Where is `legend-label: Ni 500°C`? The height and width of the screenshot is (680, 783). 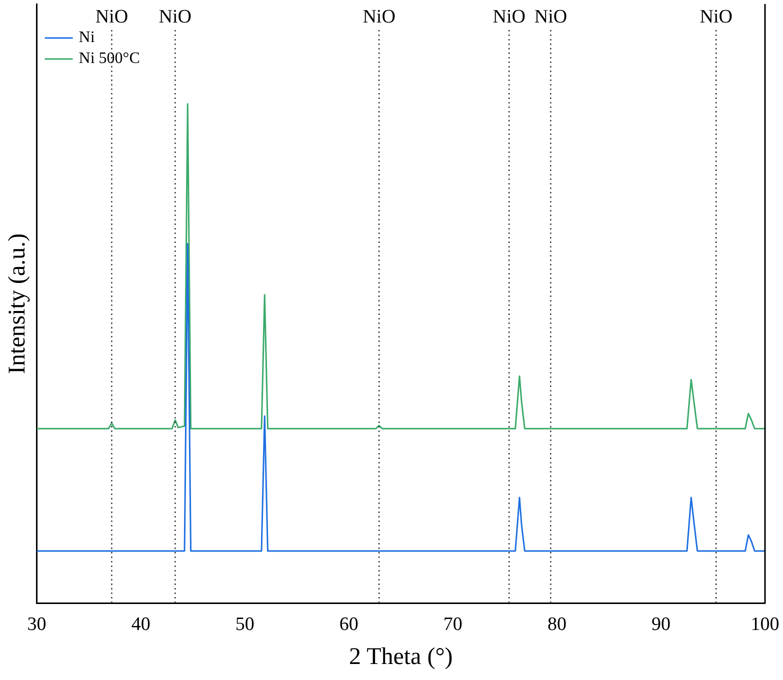
legend-label: Ni 500°C is located at coordinates (109, 59).